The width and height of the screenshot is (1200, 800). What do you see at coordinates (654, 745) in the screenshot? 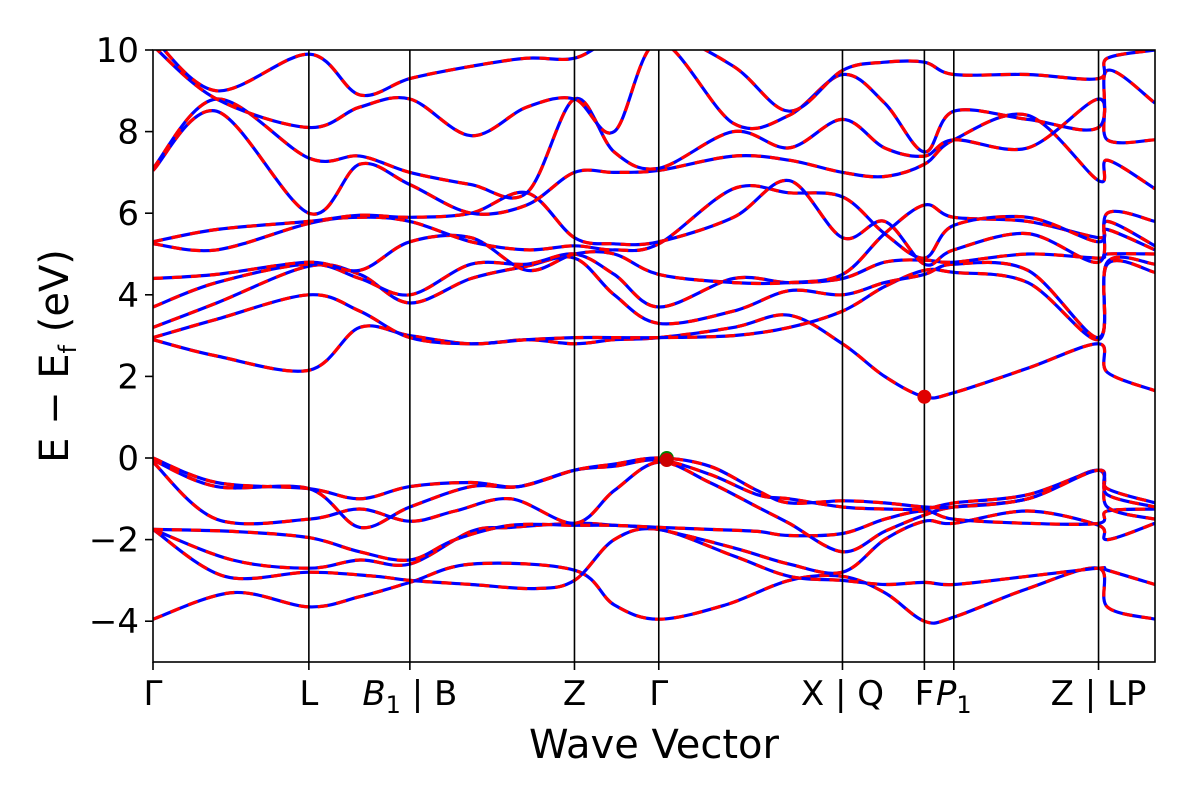
I see `x-axis-title: Wave Vector` at bounding box center [654, 745].